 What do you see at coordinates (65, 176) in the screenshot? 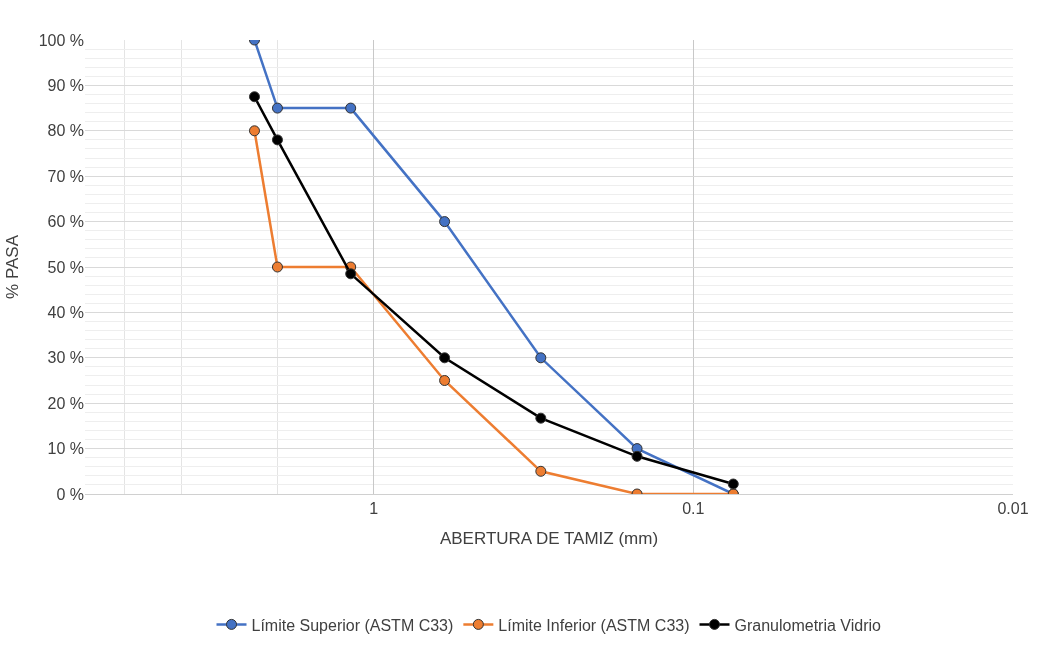
I see `y-tick-label: 70 %` at bounding box center [65, 176].